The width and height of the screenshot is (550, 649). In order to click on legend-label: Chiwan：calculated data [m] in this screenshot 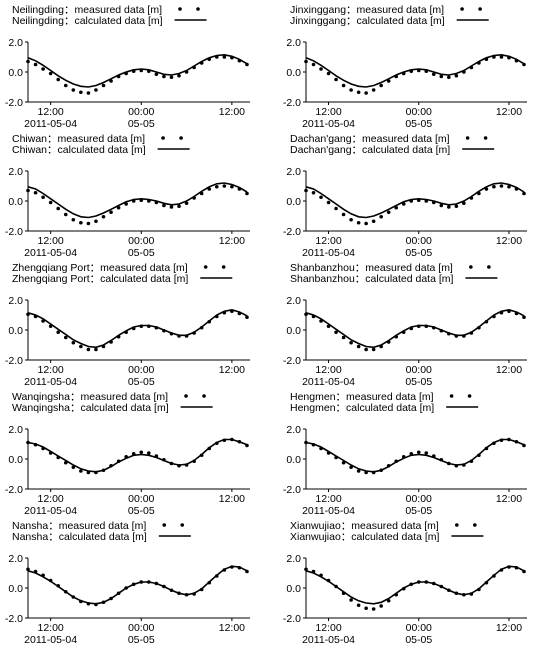, I will do `click(79, 150)`.